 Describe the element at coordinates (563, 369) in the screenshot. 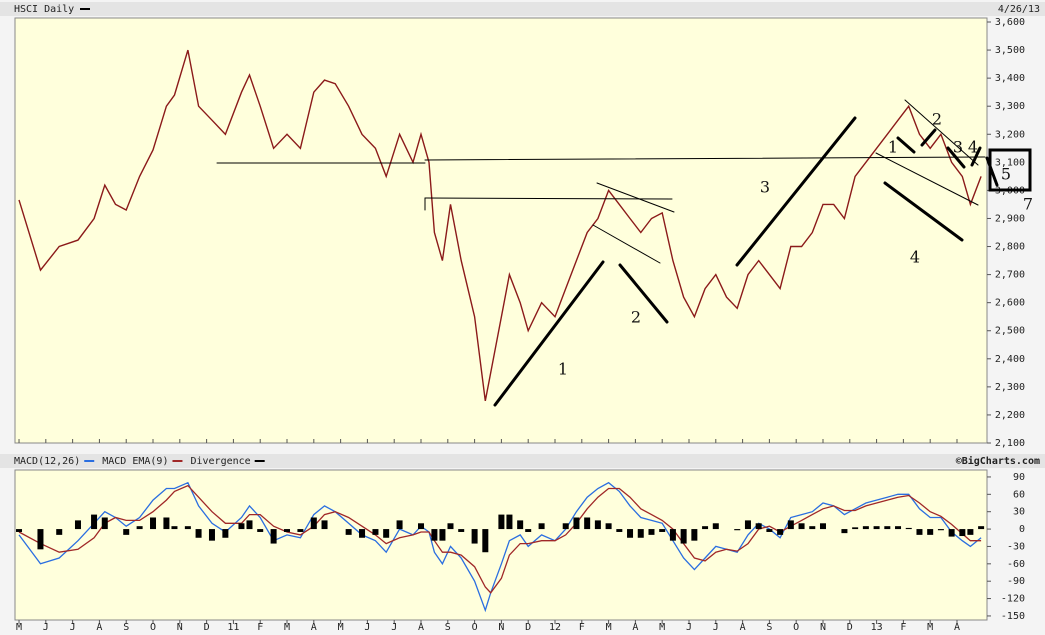

I see `annotation: 1` at that location.